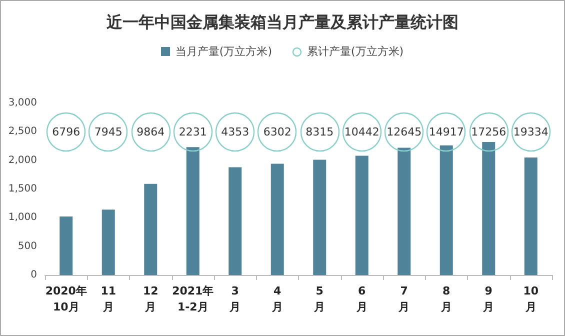 The image size is (565, 336). I want to click on x-tick-label: 7 月, so click(404, 299).